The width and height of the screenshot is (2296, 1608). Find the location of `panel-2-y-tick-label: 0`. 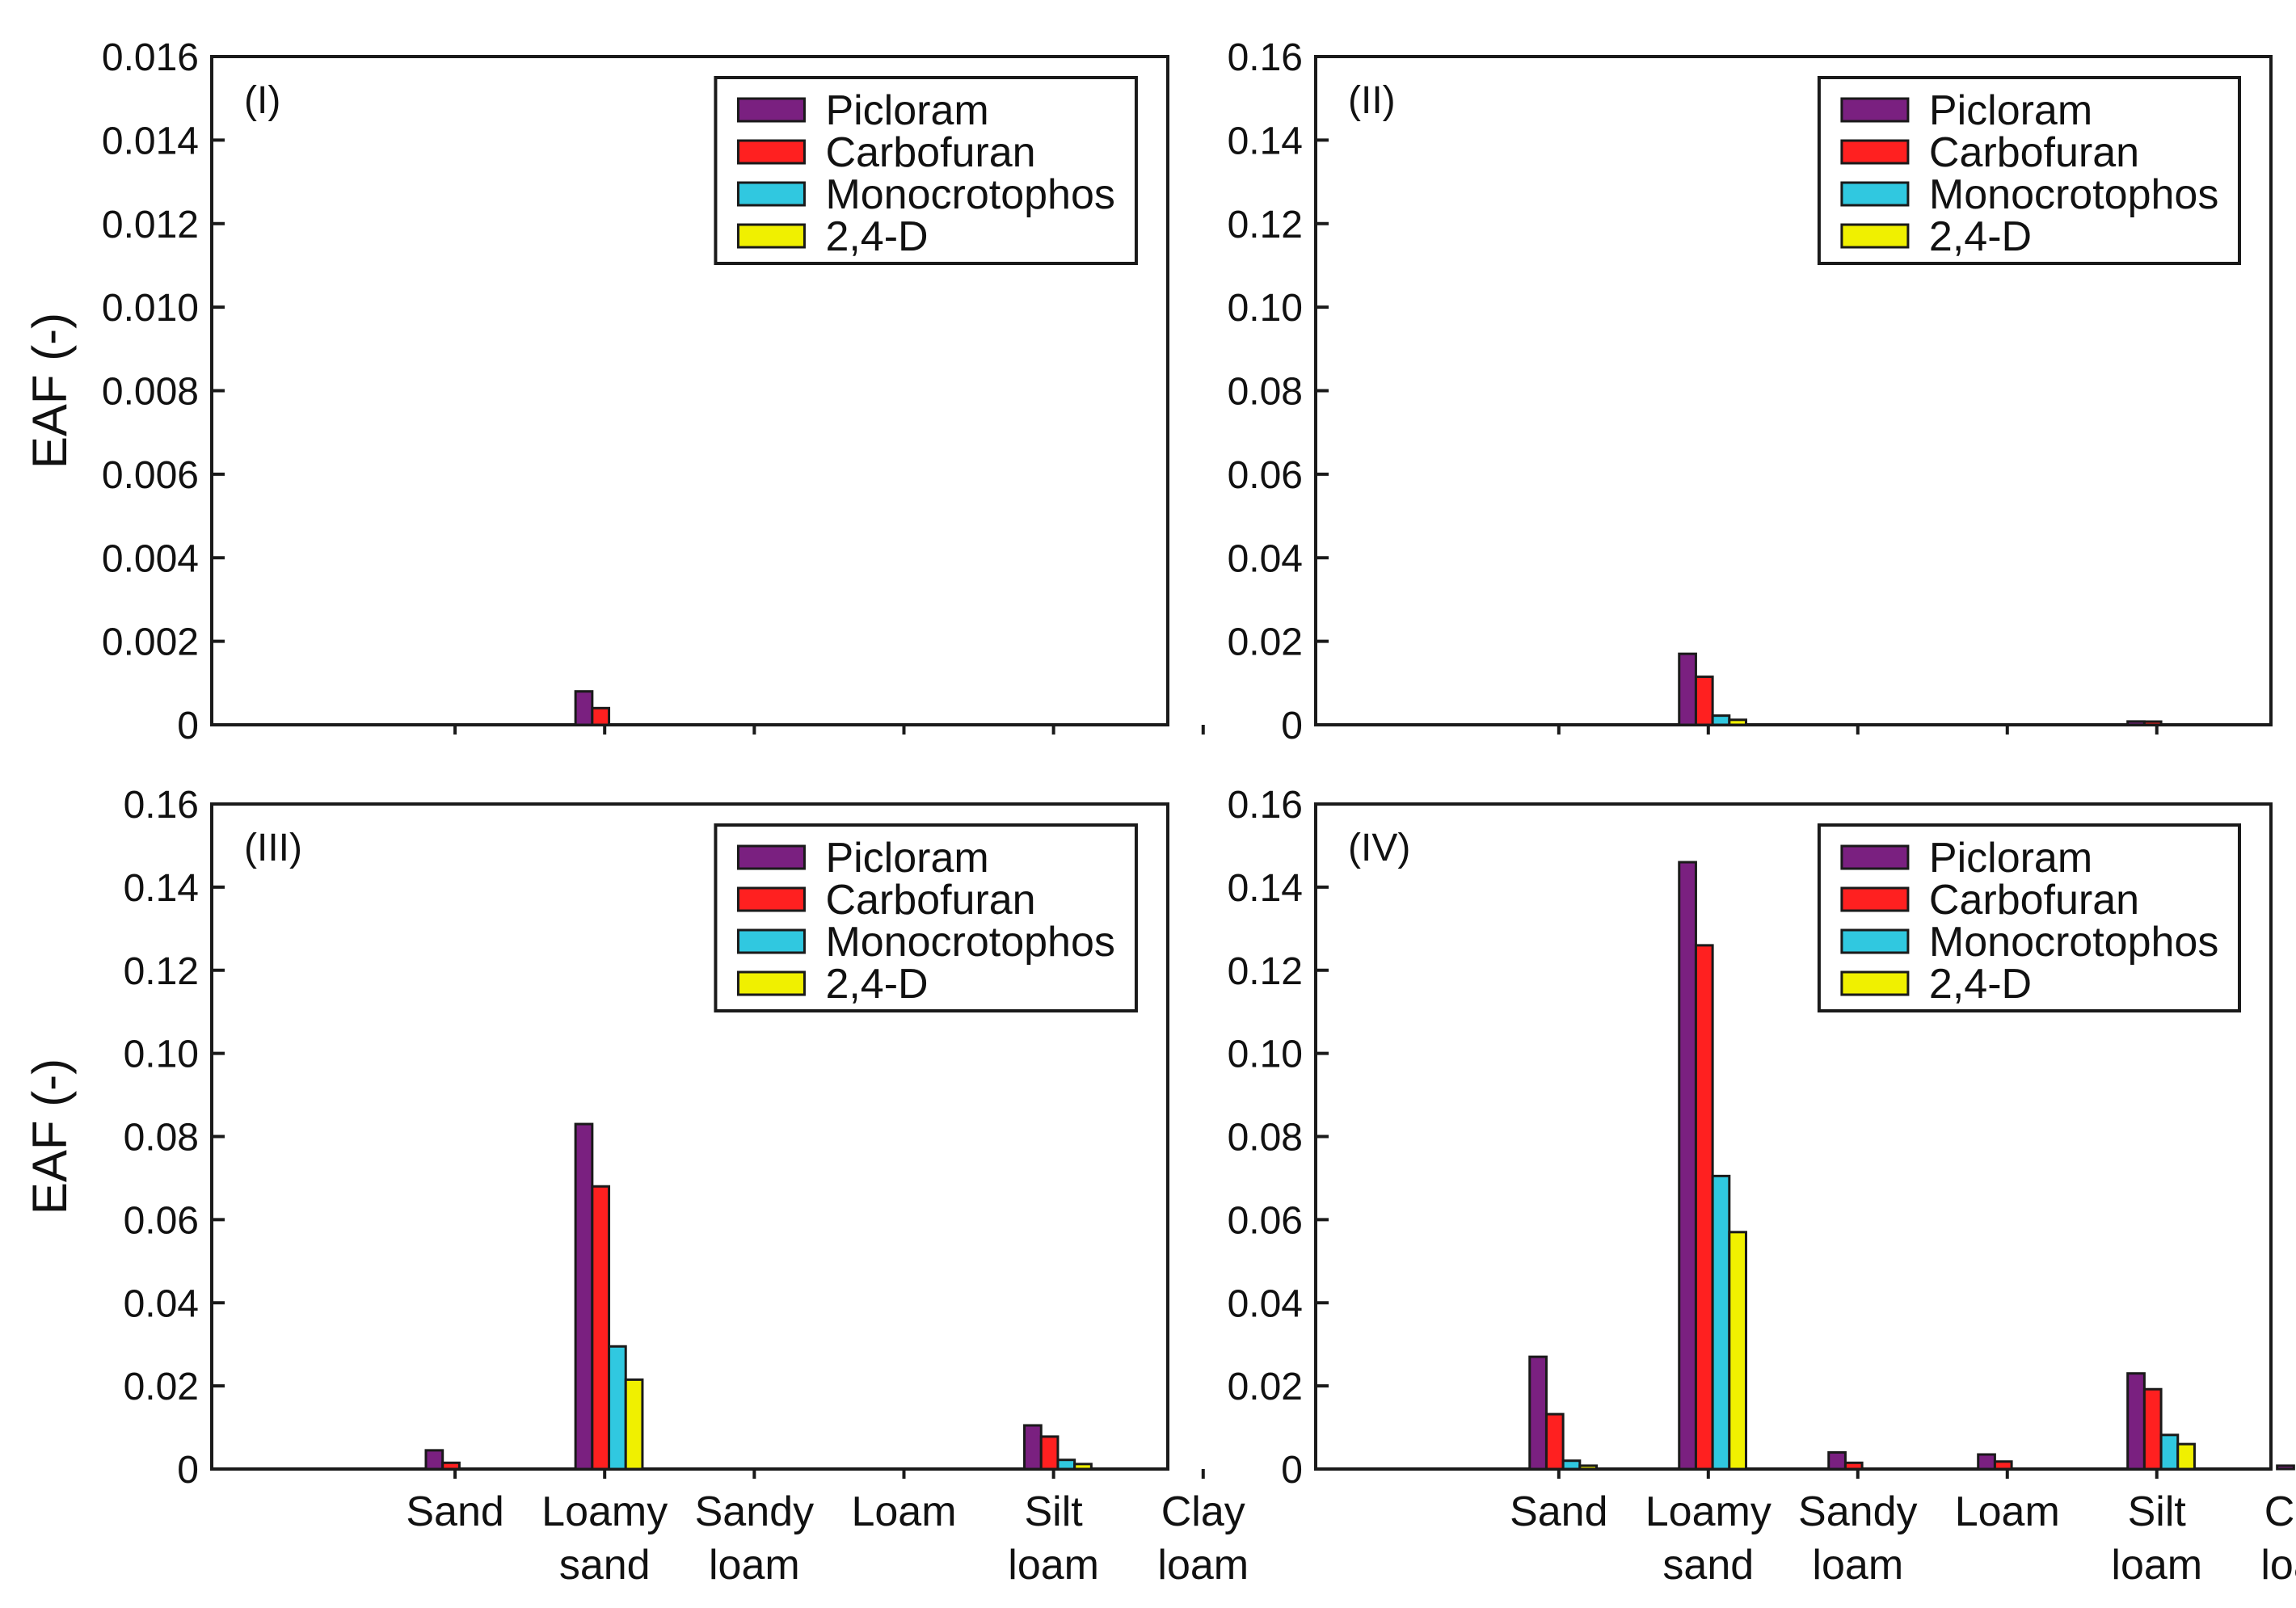

panel-2-y-tick-label: 0 is located at coordinates (1292, 726).